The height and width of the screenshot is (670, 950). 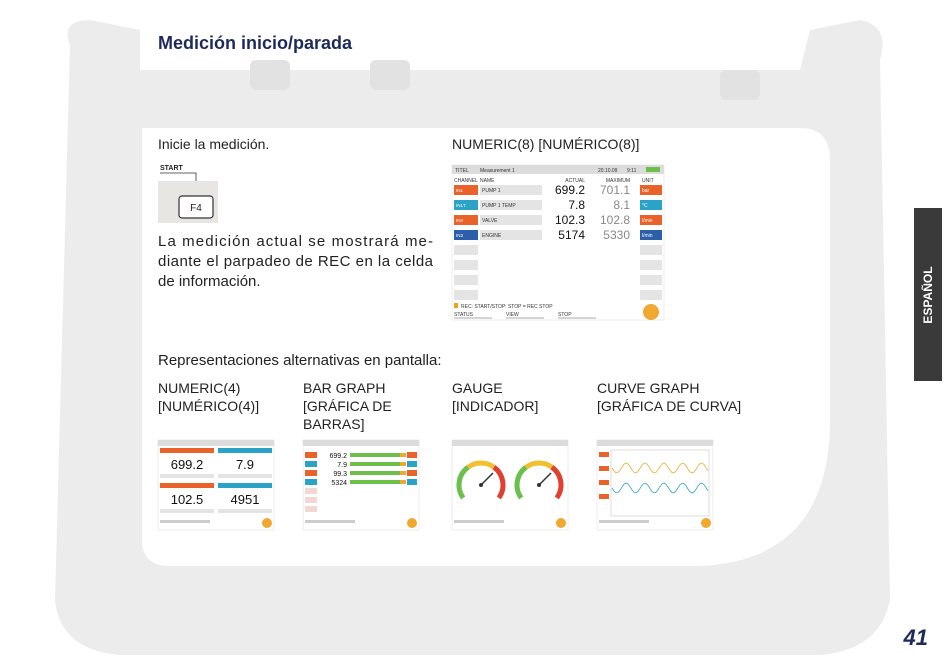 I want to click on paragraph-line: diante el parpadeo de REC en la celda, so click(x=296, y=261).